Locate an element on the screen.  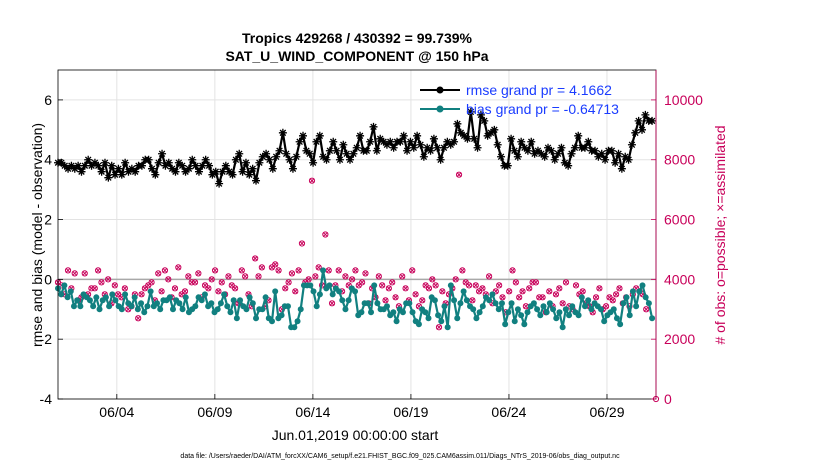
legend-rmse-marker is located at coordinates (440, 90).